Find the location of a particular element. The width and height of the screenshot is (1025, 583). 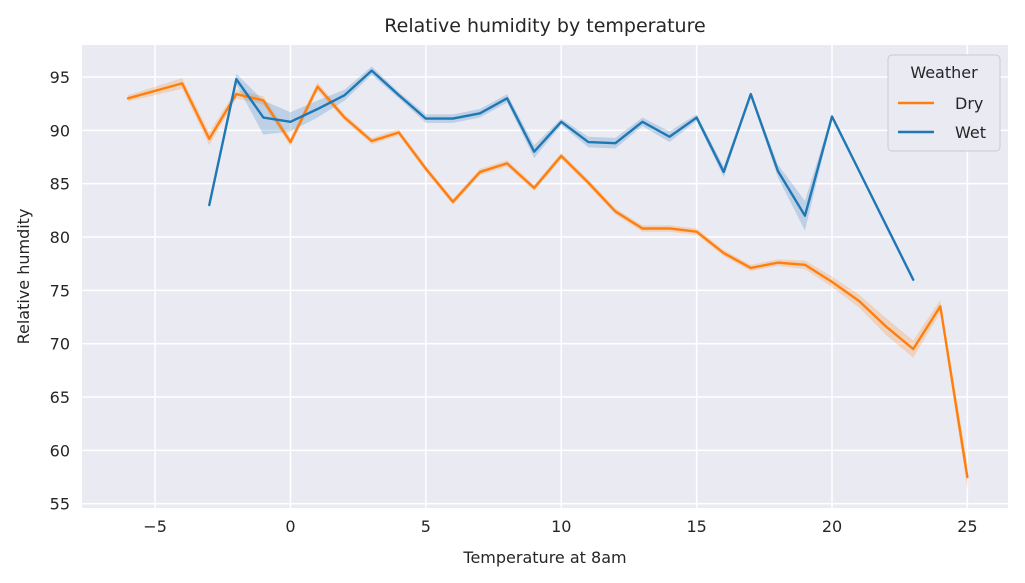

x-tick-label: 15 is located at coordinates (696, 526).